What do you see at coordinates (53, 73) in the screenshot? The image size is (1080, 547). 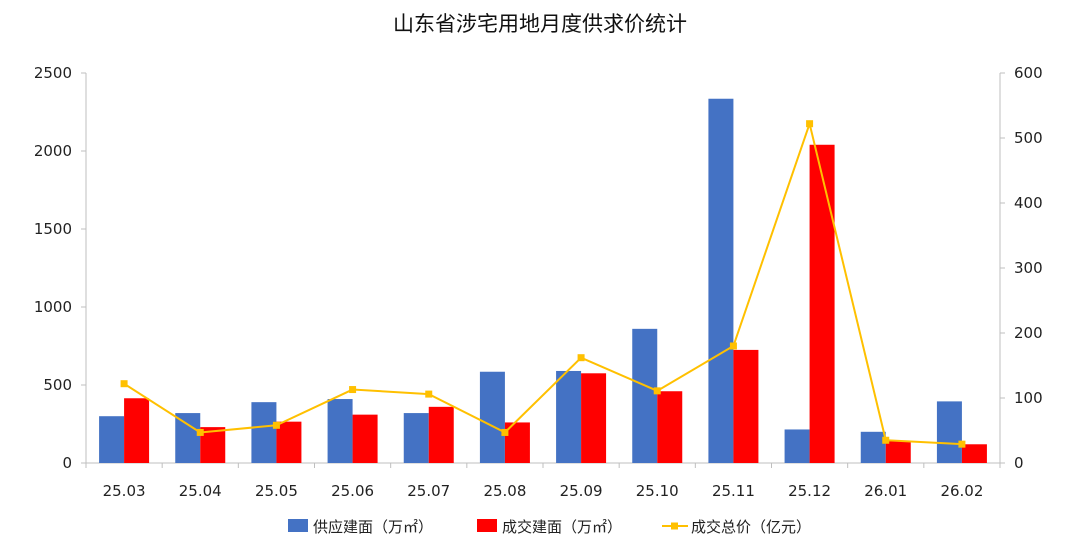 I see `left-tick-label: 2500` at bounding box center [53, 73].